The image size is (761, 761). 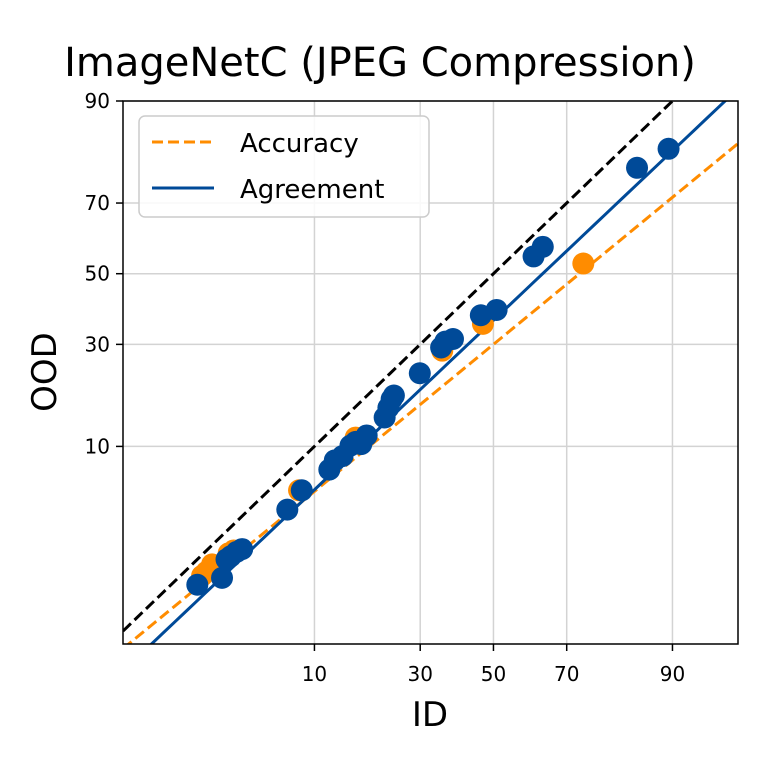 What do you see at coordinates (566, 674) in the screenshot?
I see `x-tick-label: 70` at bounding box center [566, 674].